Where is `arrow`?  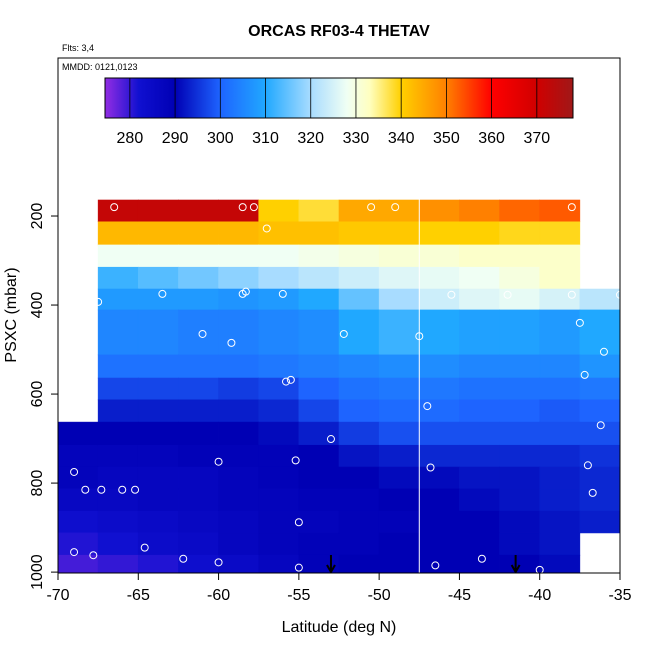
arrow is located at coordinates (515, 564).